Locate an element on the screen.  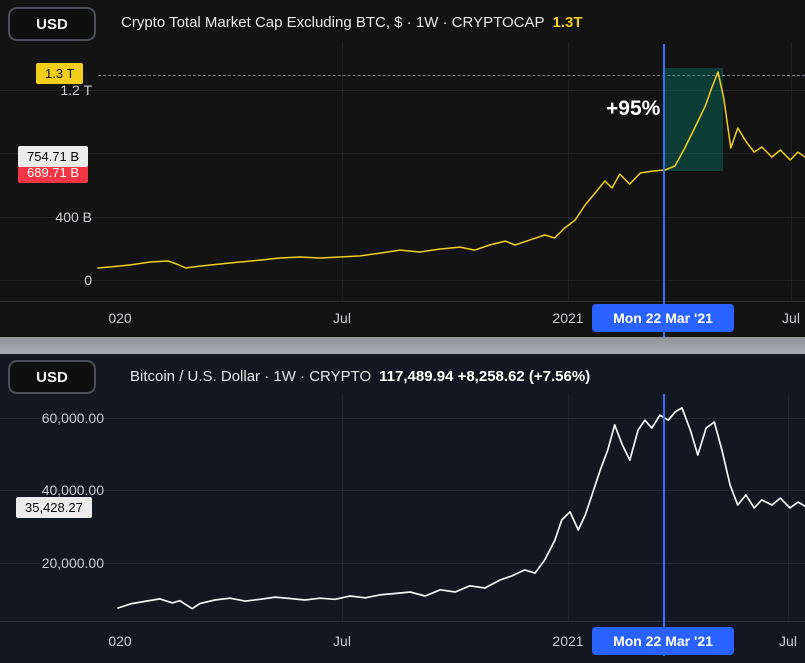
y-axis-label: 40,000.00 is located at coordinates (72, 490).